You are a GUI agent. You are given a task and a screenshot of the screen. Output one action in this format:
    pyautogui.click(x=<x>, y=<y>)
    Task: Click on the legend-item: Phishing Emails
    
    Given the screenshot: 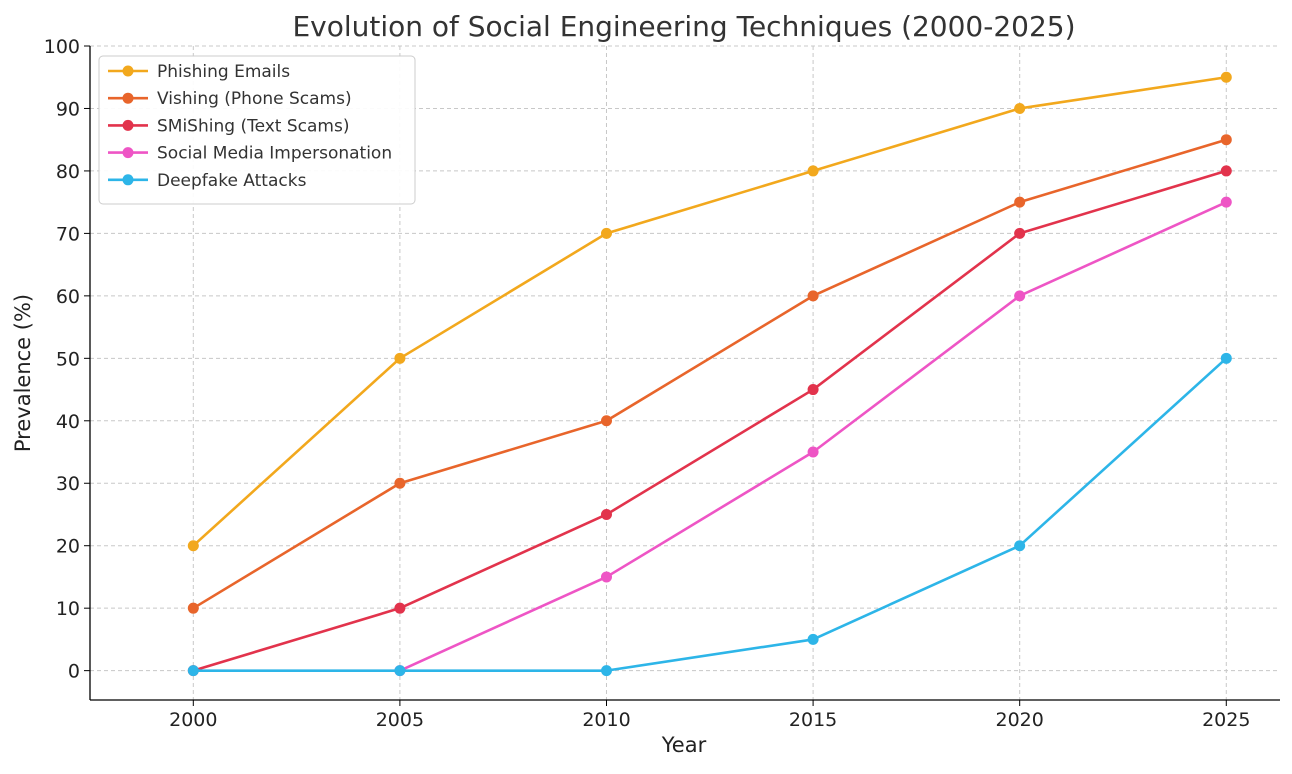 What is the action you would take?
    pyautogui.click(x=199, y=72)
    